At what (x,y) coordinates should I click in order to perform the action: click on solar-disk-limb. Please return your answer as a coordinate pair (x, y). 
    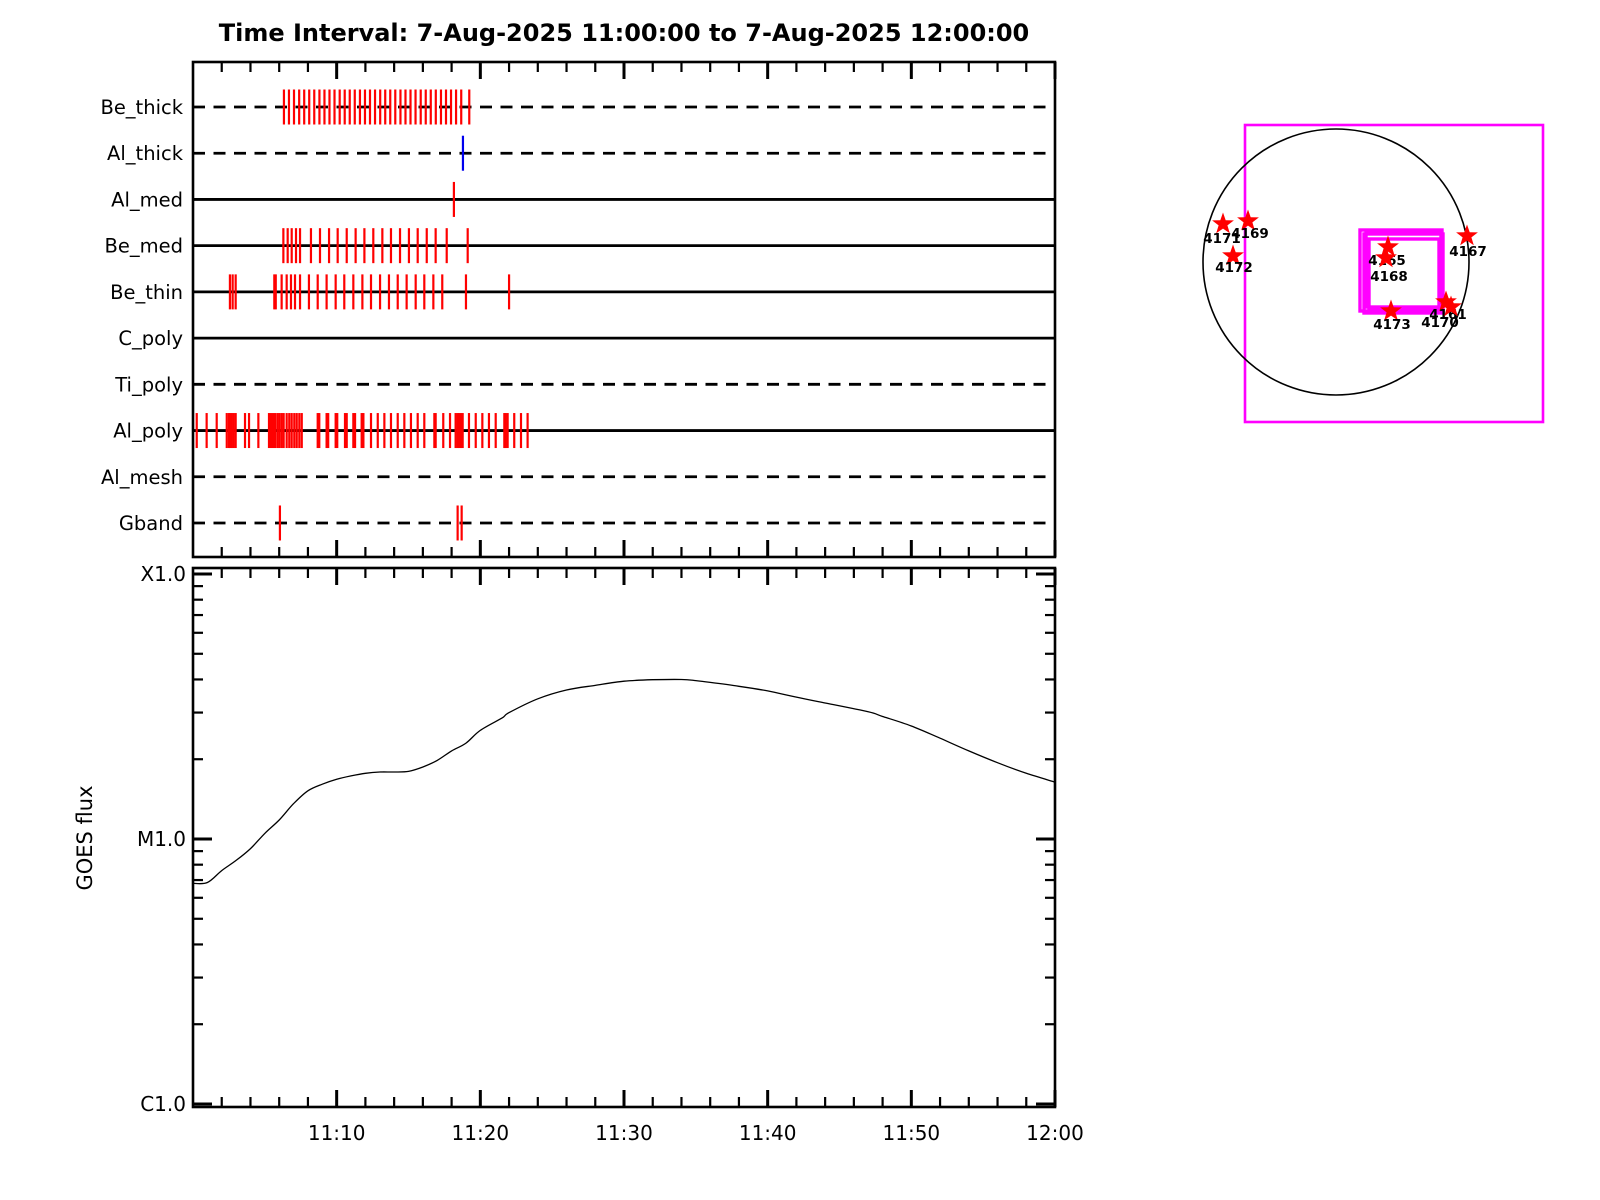
    Looking at the image, I should click on (1336, 262).